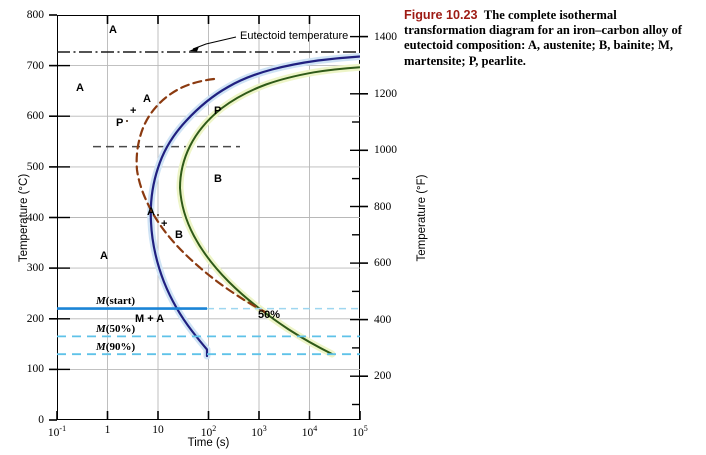  What do you see at coordinates (385, 36) in the screenshot?
I see `ytick-right-1400: 1400` at bounding box center [385, 36].